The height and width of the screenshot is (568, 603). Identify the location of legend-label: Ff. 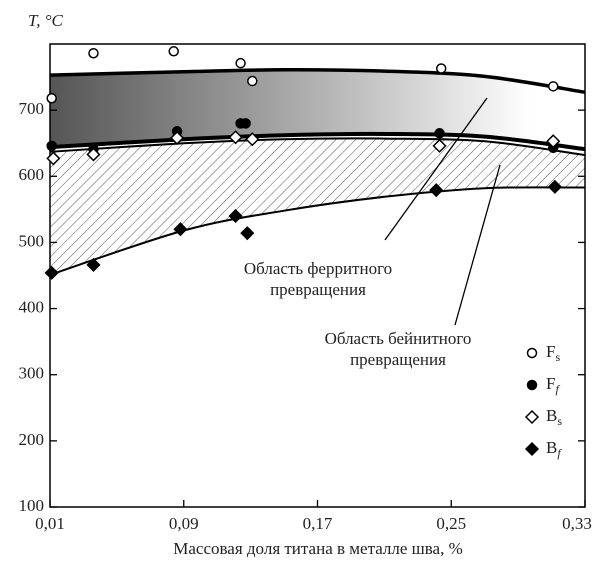
(553, 385).